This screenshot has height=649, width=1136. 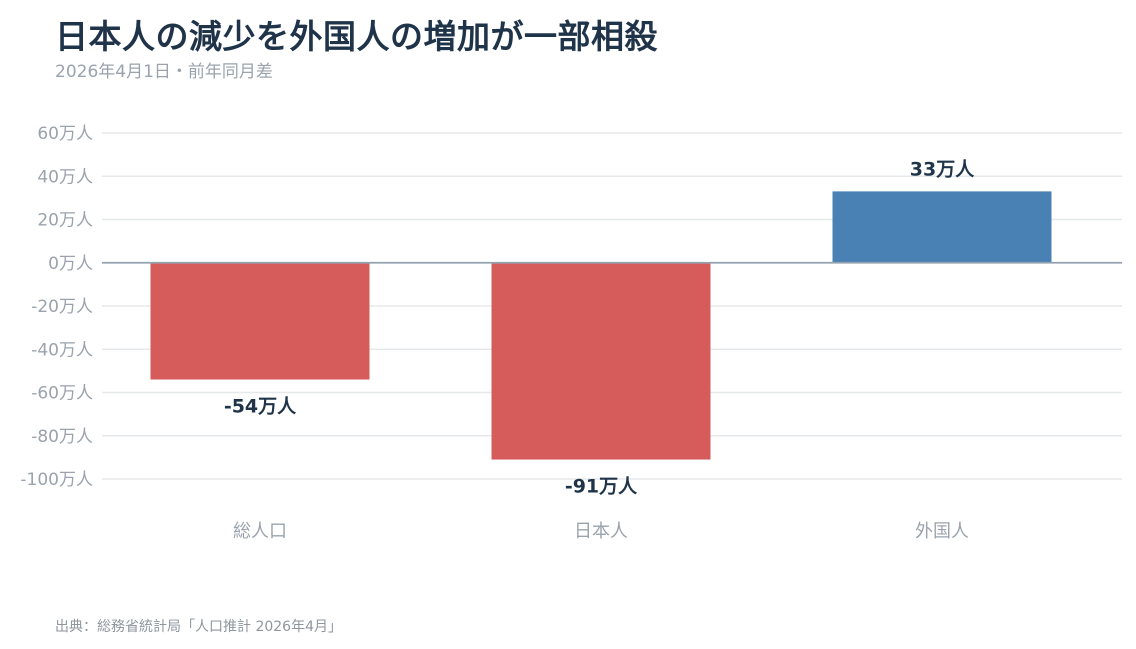 What do you see at coordinates (942, 169) in the screenshot?
I see `data-label: 33万人` at bounding box center [942, 169].